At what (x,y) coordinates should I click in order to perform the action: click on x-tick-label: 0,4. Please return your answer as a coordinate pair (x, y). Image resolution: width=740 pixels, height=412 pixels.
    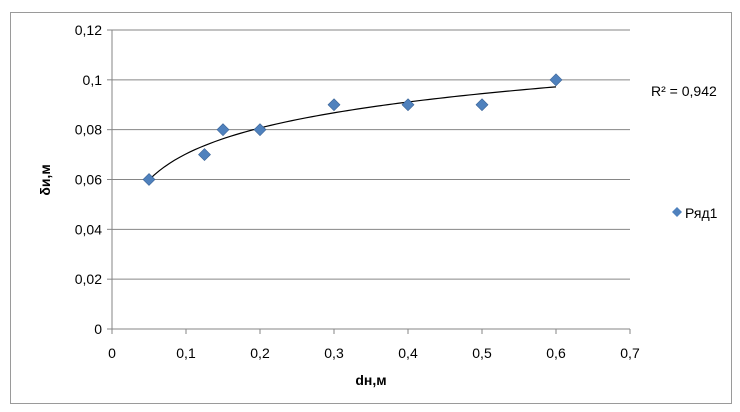
    Looking at the image, I should click on (408, 353).